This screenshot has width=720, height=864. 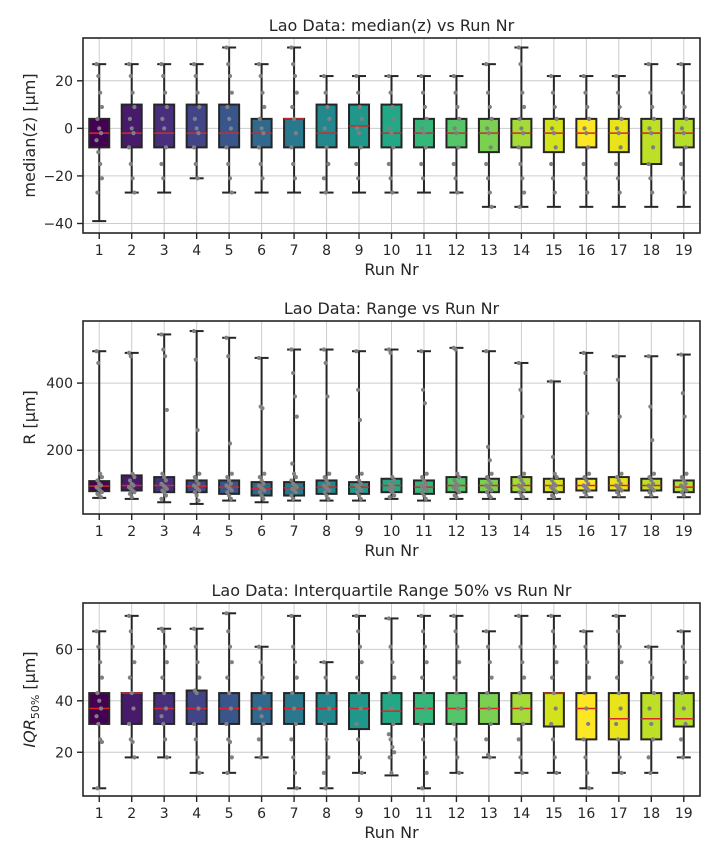 What do you see at coordinates (99, 251) in the screenshot?
I see `x-tick-label: 1` at bounding box center [99, 251].